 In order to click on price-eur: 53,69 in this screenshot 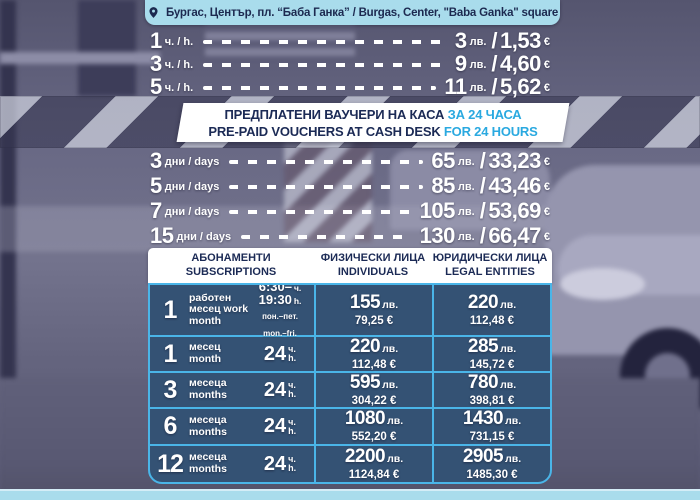, I will do `click(514, 210)`.